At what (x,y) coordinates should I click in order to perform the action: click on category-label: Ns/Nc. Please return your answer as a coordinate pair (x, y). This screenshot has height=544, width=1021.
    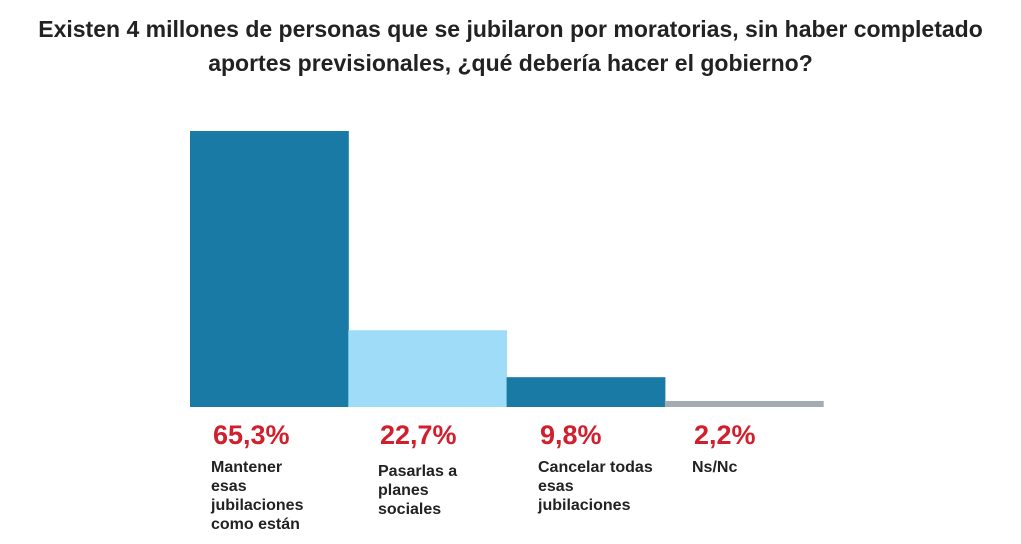
    Looking at the image, I should click on (715, 467).